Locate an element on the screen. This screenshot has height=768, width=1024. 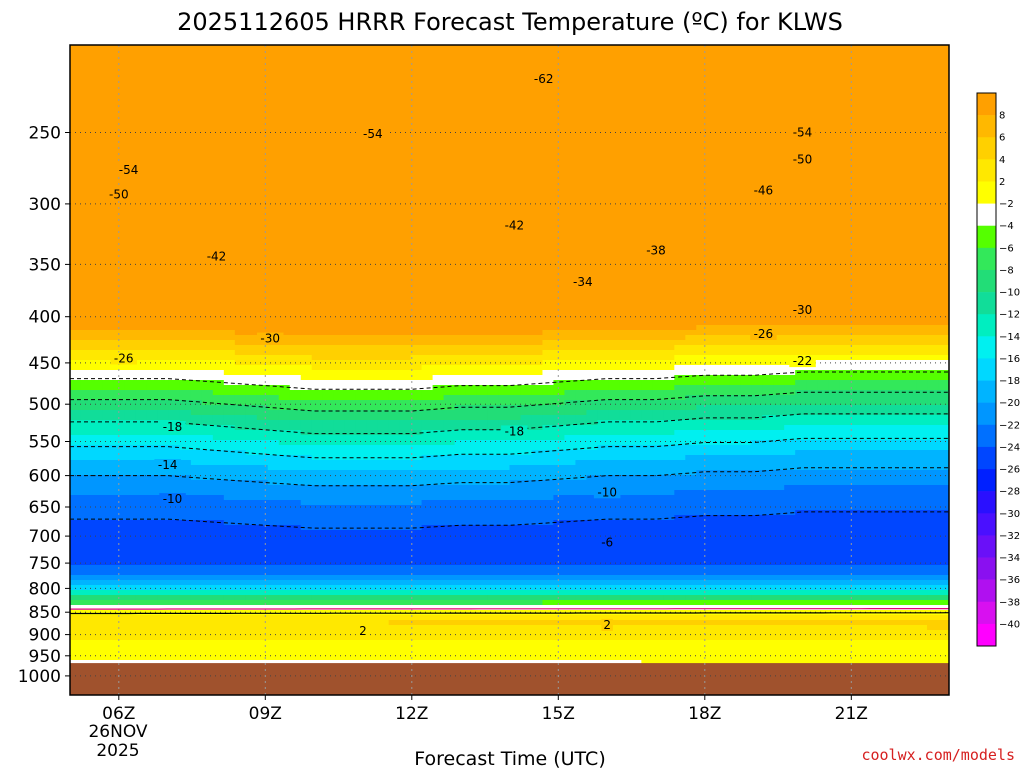
colorbar-label: −18 is located at coordinates (1009, 381).